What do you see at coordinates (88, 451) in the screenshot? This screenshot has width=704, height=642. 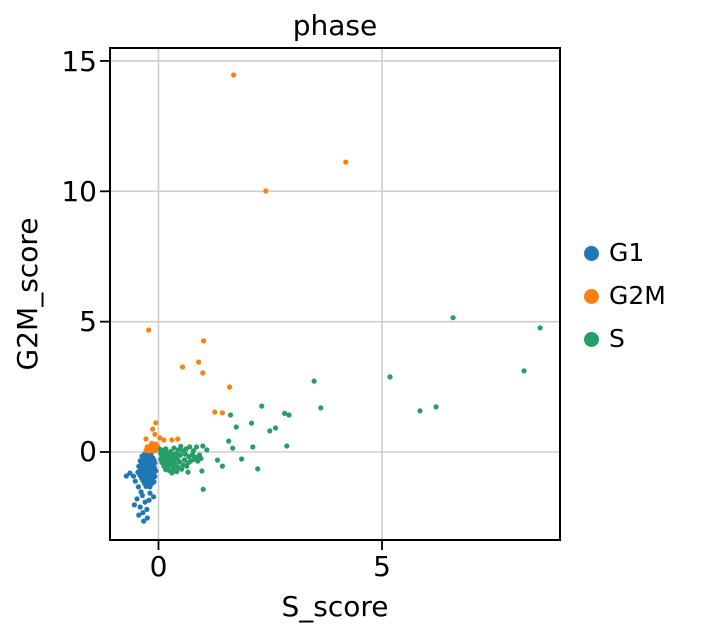 I see `y-tick-label-0: 0` at bounding box center [88, 451].